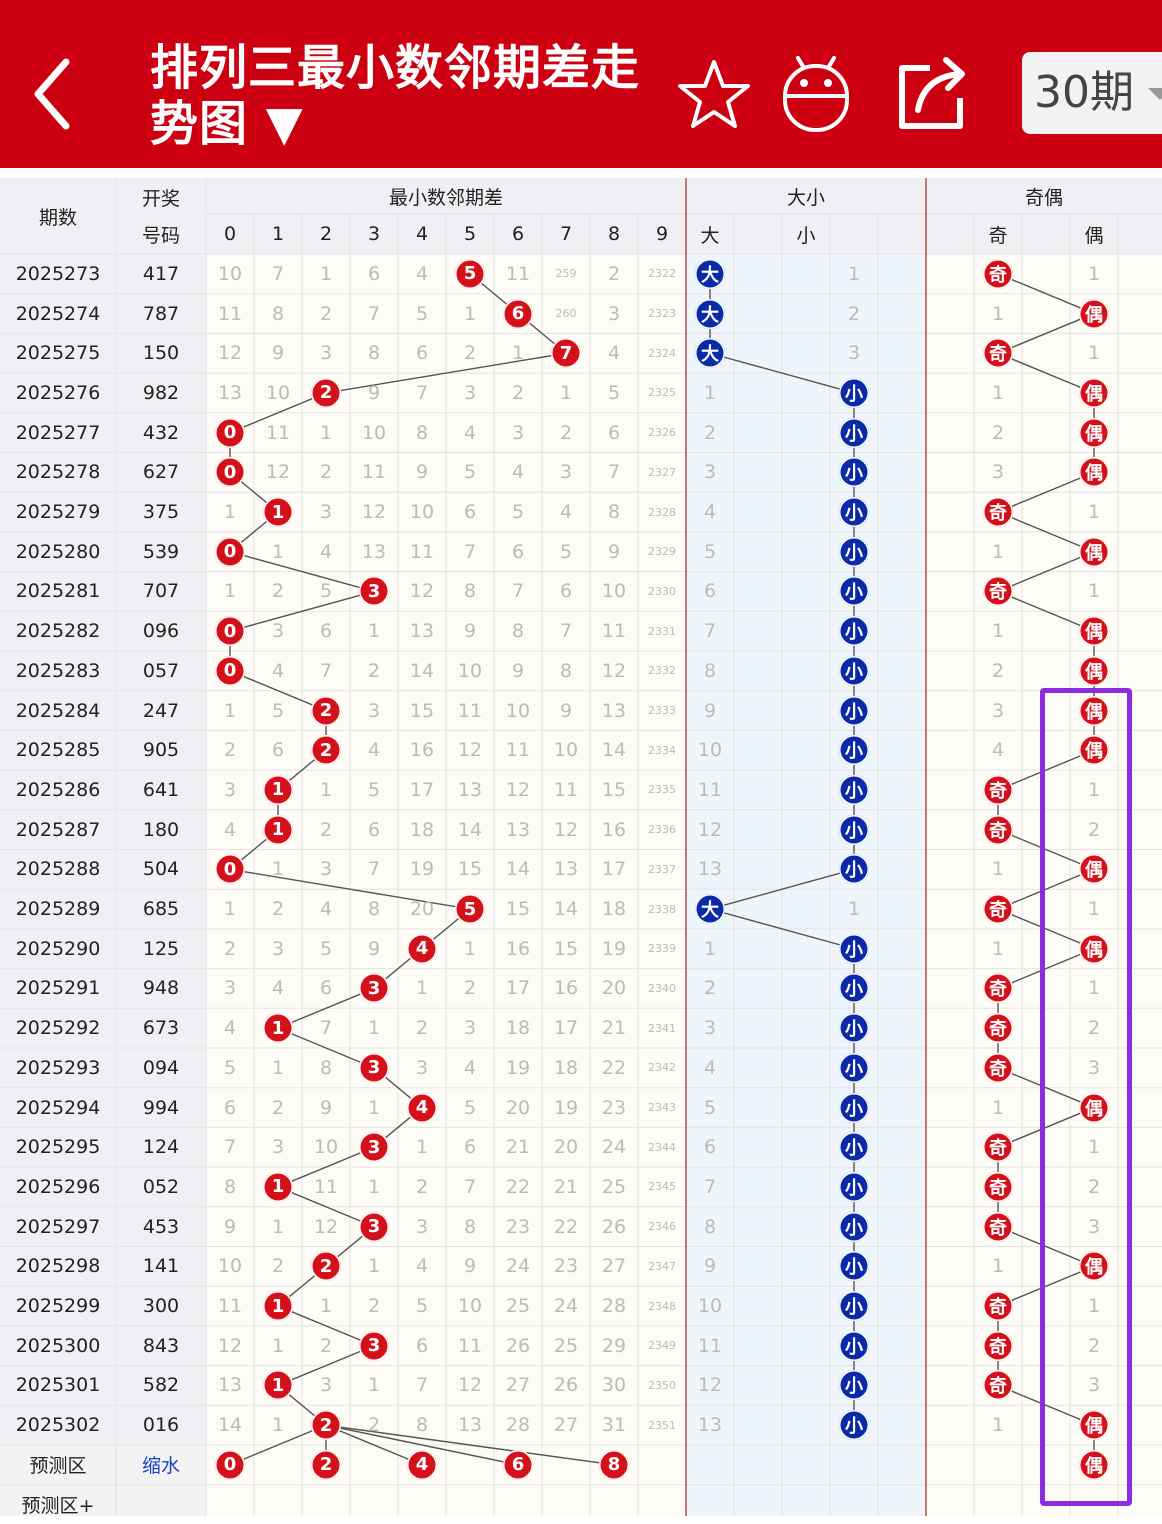 The height and width of the screenshot is (1524, 1162). Describe the element at coordinates (57, 217) in the screenshot. I see `header-period: 期数` at that location.